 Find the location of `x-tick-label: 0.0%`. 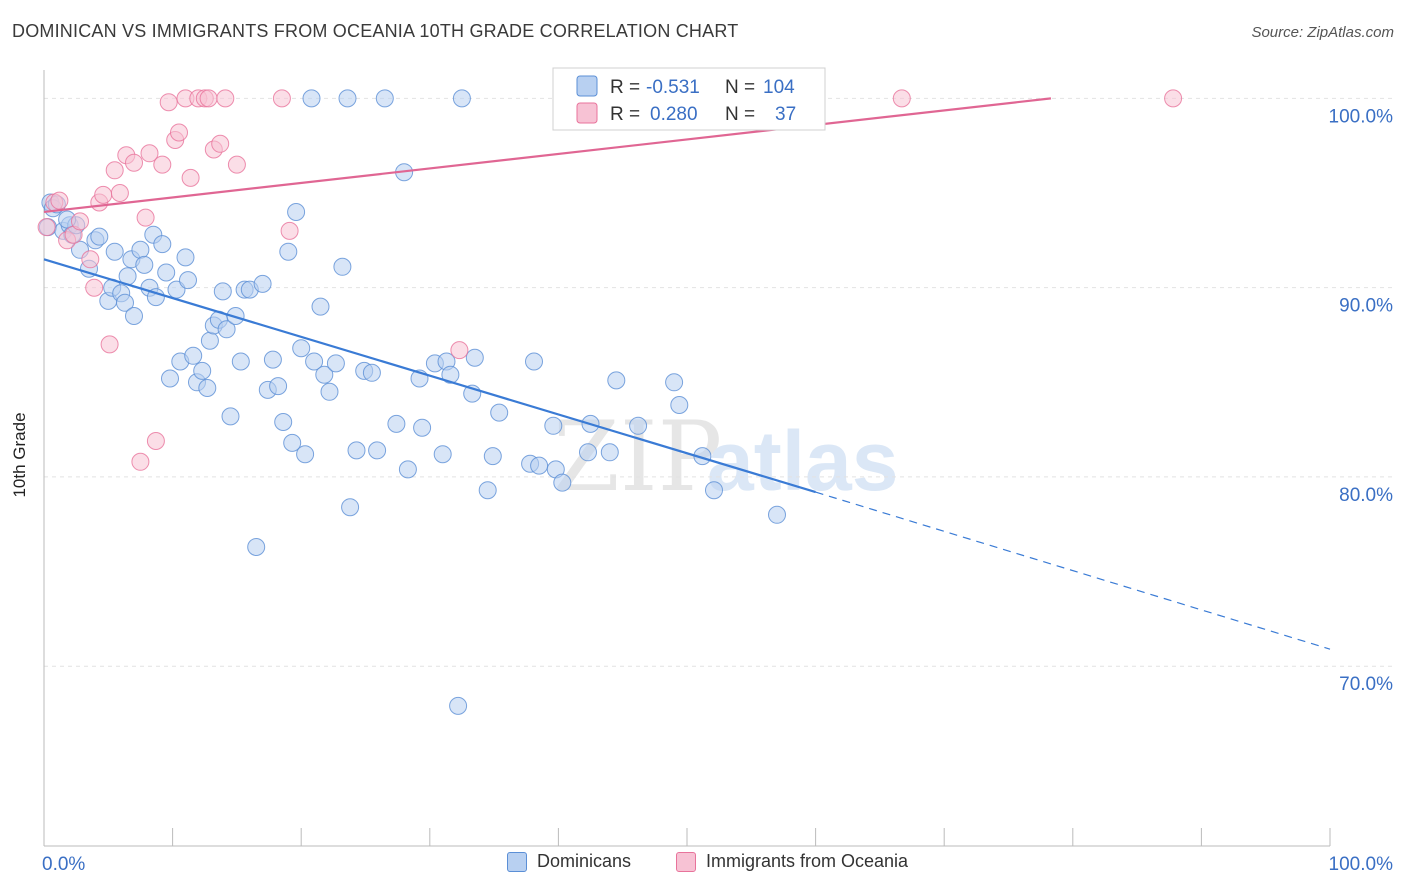

x-tick-label: 0.0% is located at coordinates (63, 864).